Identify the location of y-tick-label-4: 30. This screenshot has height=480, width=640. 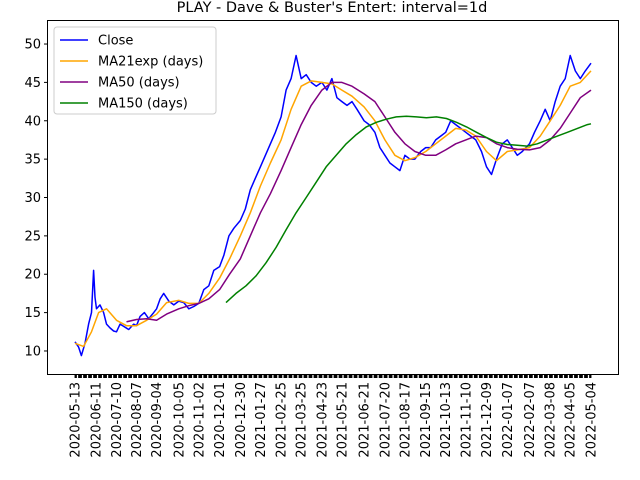
(32, 198).